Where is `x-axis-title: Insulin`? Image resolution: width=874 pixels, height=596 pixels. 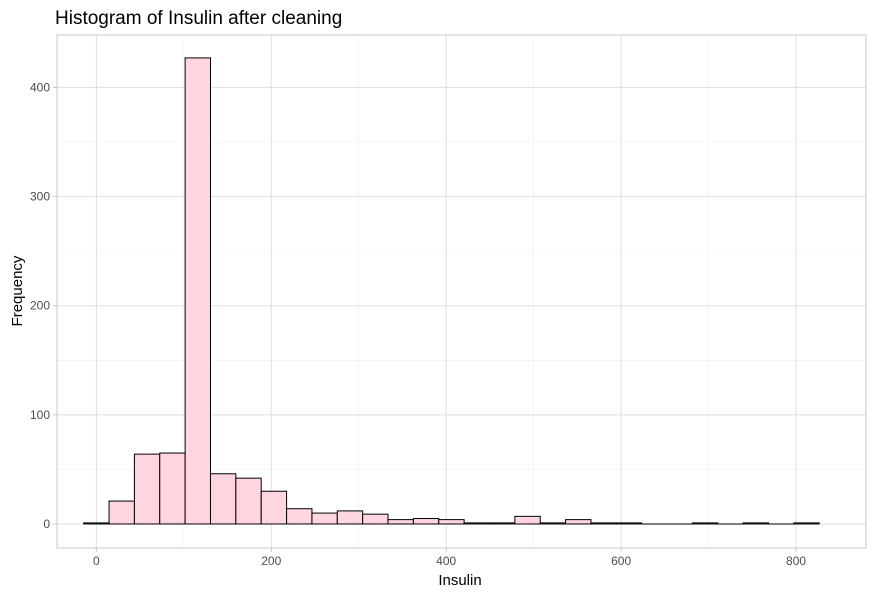
x-axis-title: Insulin is located at coordinates (459, 580).